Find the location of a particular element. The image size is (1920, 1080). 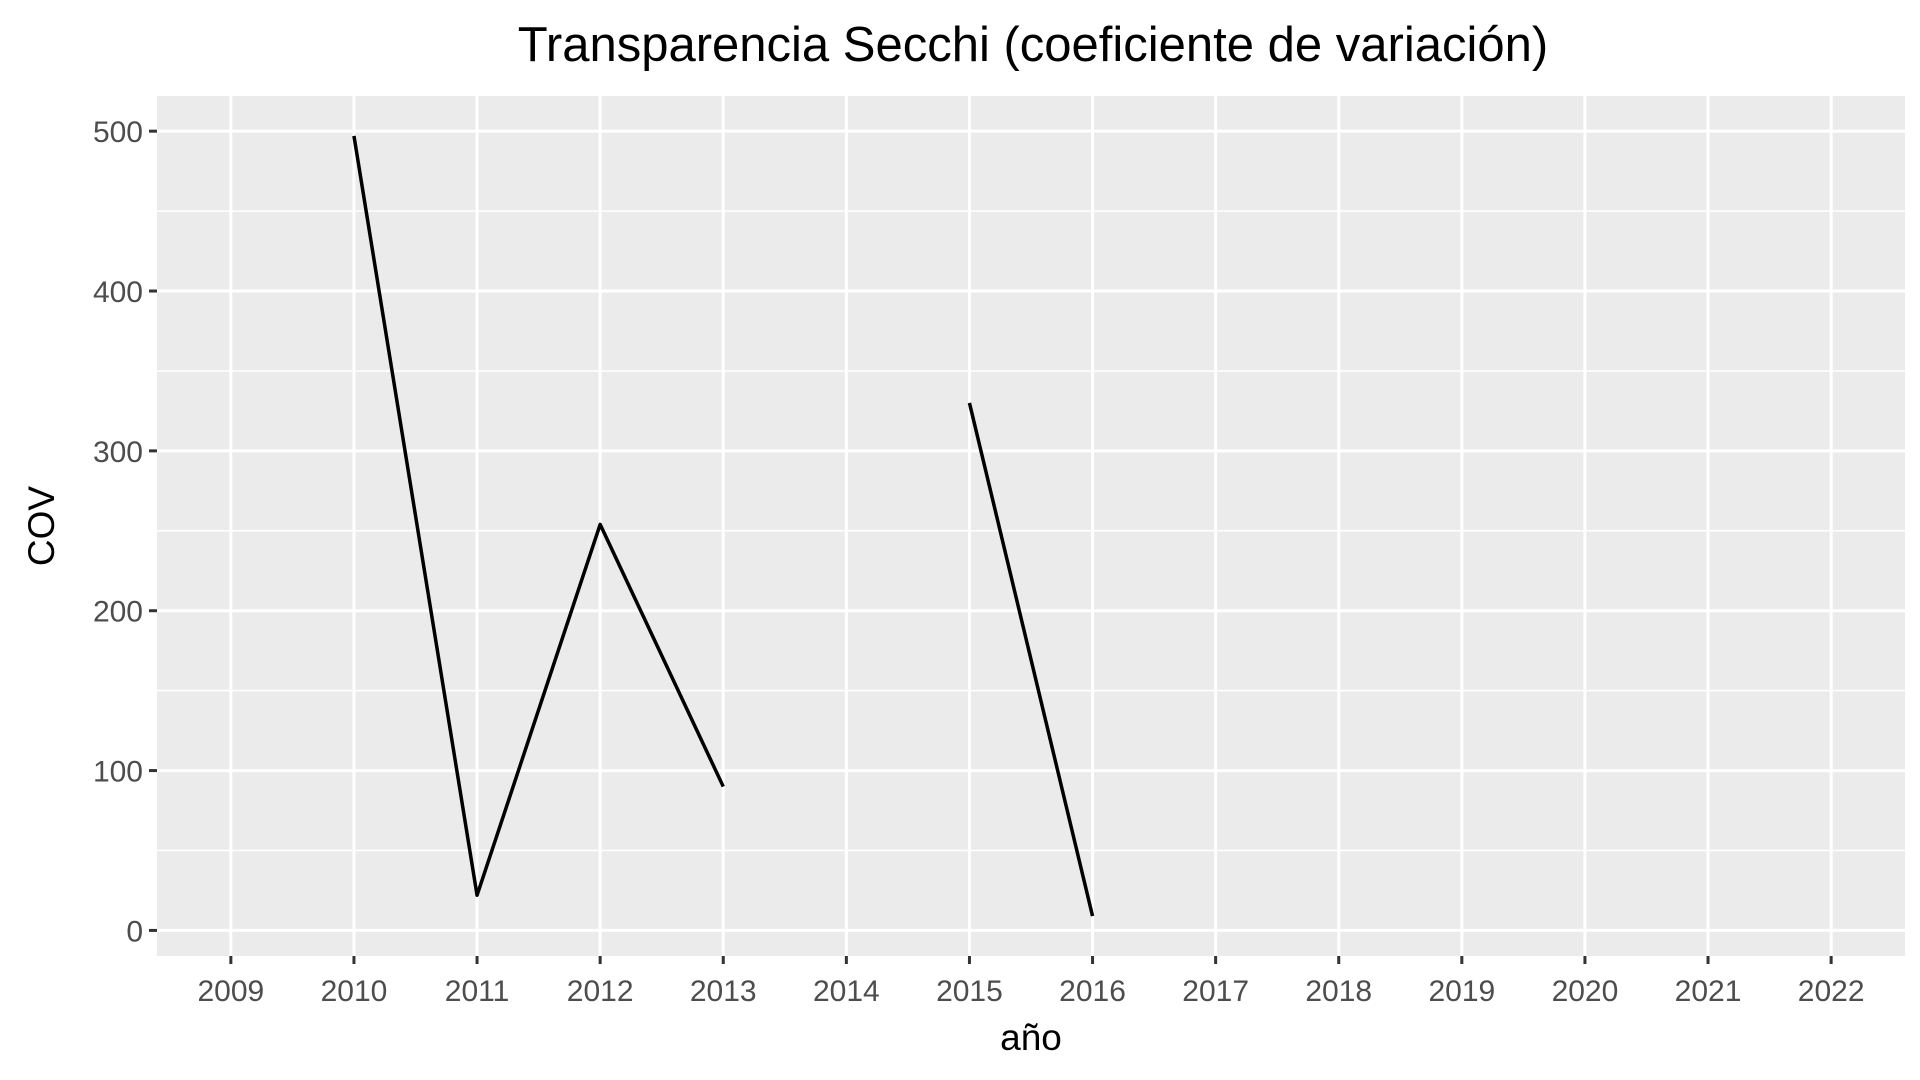

x-axis-title: año is located at coordinates (1031, 1037).